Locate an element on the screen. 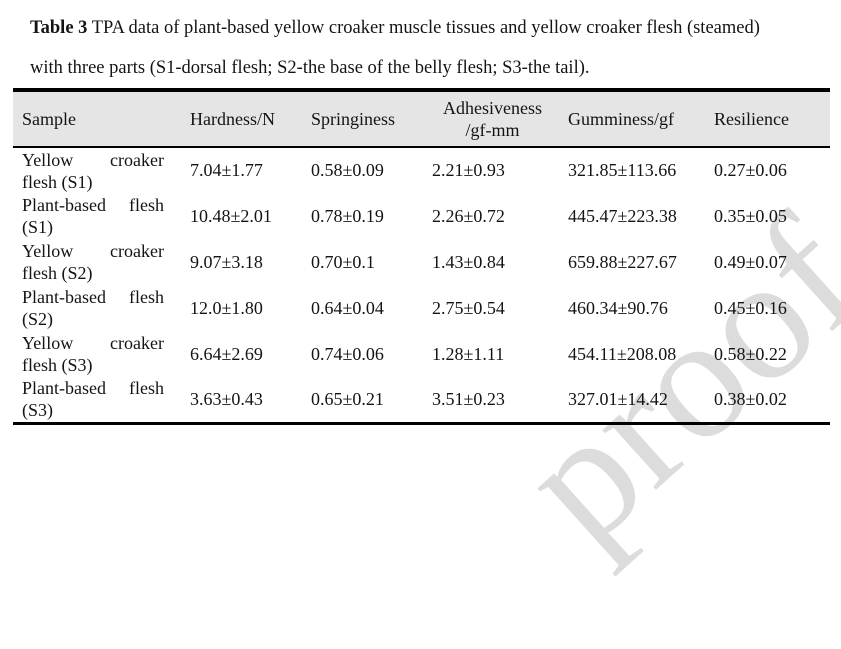 This screenshot has height=649, width=841. cell-hardness: 7.04±1.77 is located at coordinates (226, 170).